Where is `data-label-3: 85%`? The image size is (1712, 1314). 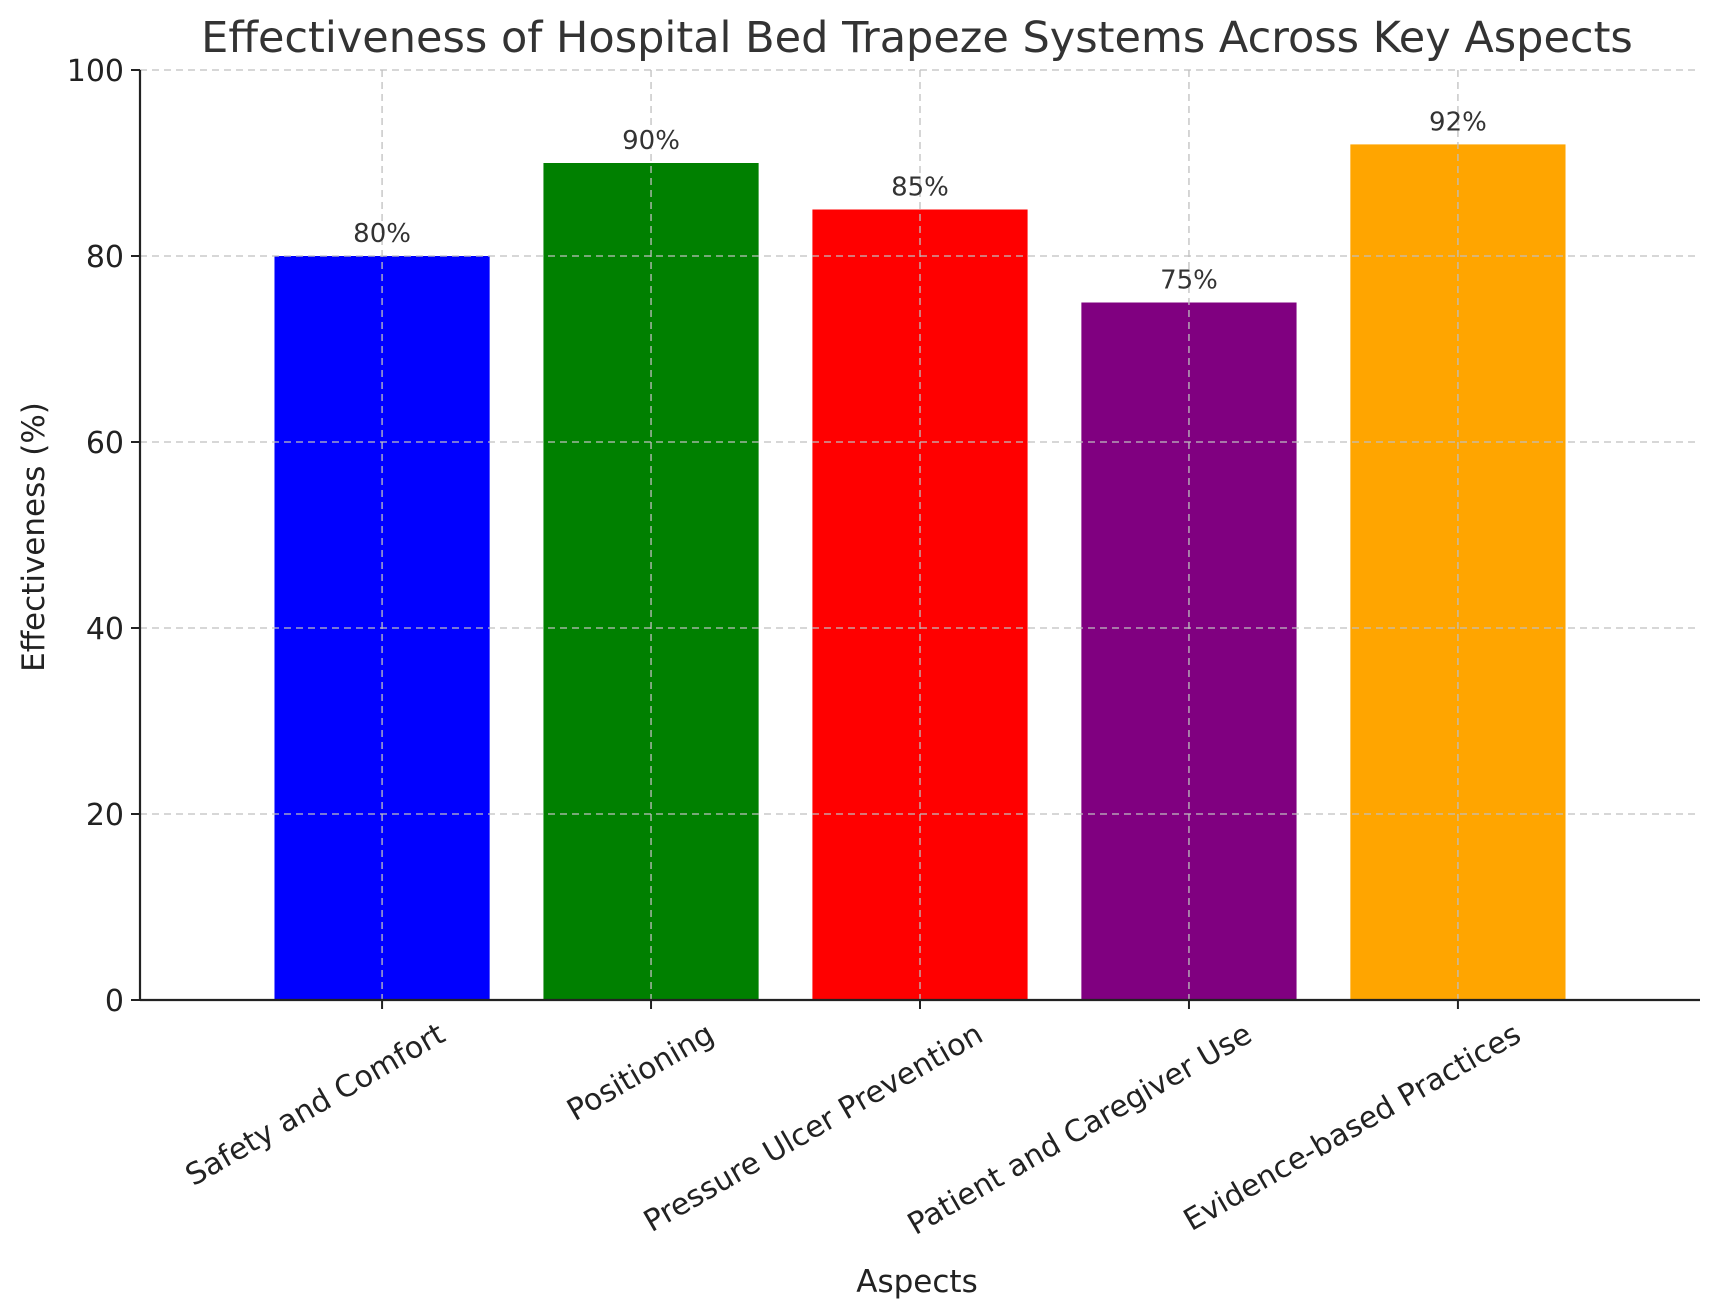 data-label-3: 85% is located at coordinates (920, 188).